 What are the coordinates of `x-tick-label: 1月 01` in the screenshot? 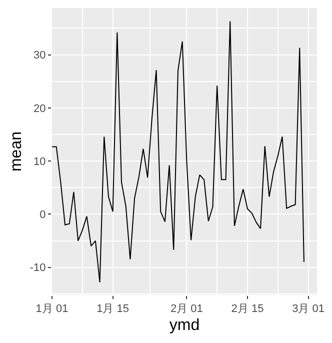 It's located at (52, 309).